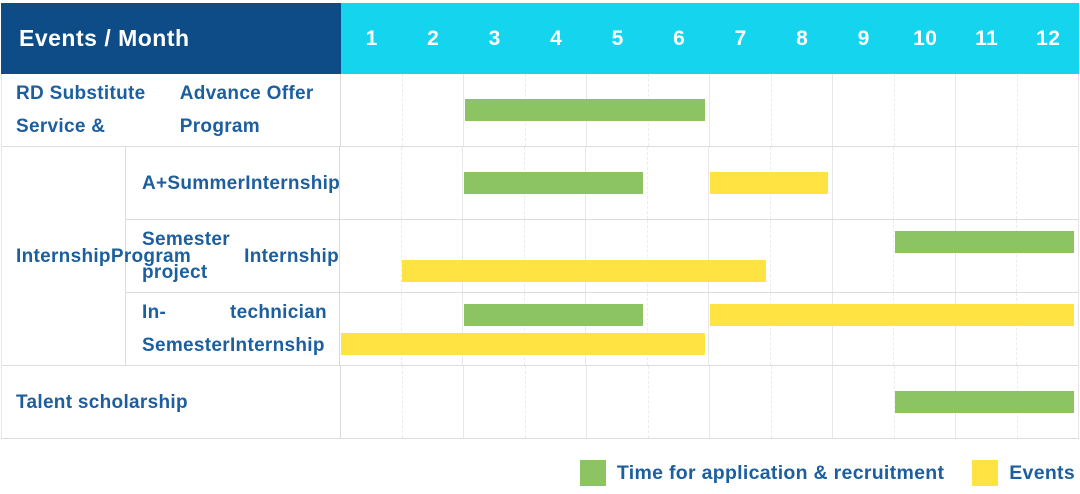 The image size is (1080, 494). I want to click on sub-row-label: A+Summer Internship, so click(233, 183).